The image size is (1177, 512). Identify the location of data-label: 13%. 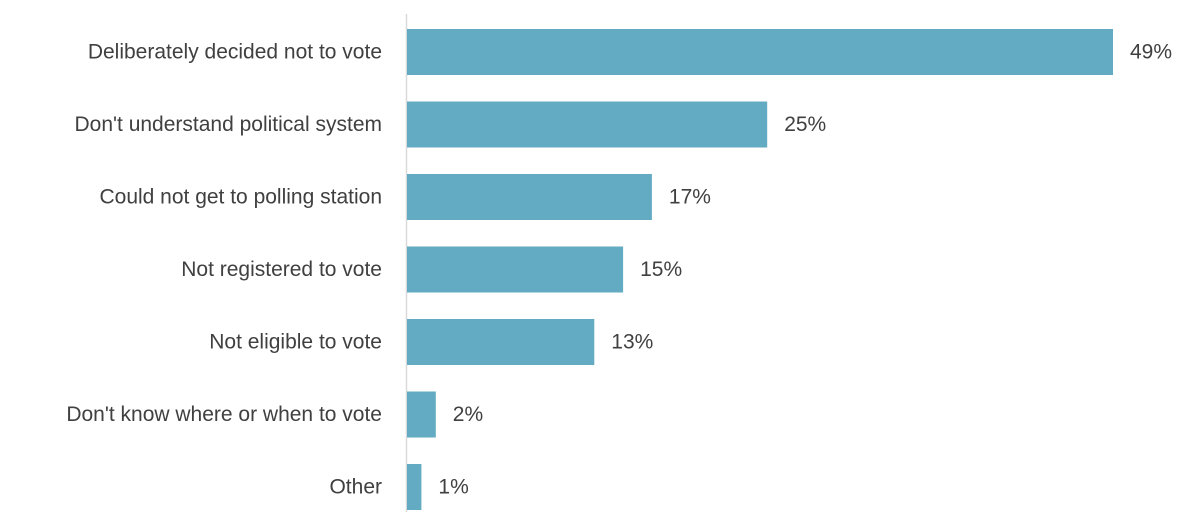
(632, 342).